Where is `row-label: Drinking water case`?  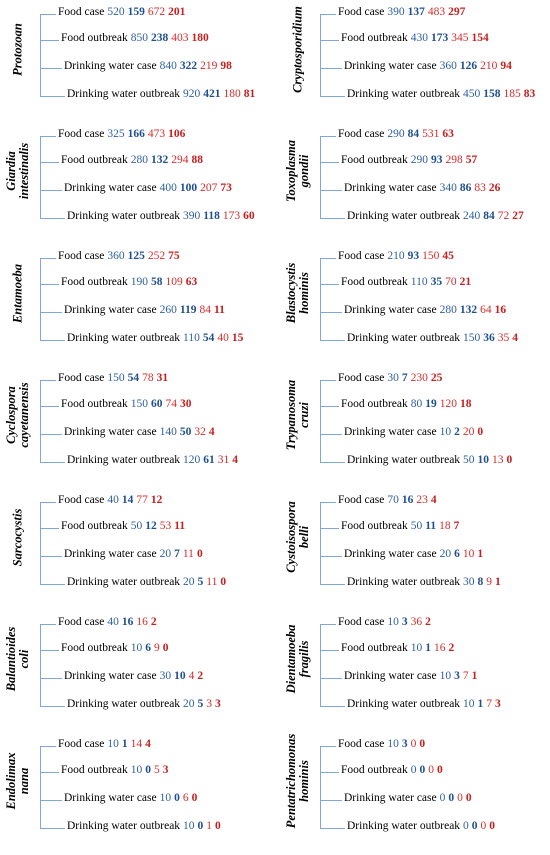
row-label: Drinking water case is located at coordinates (110, 66).